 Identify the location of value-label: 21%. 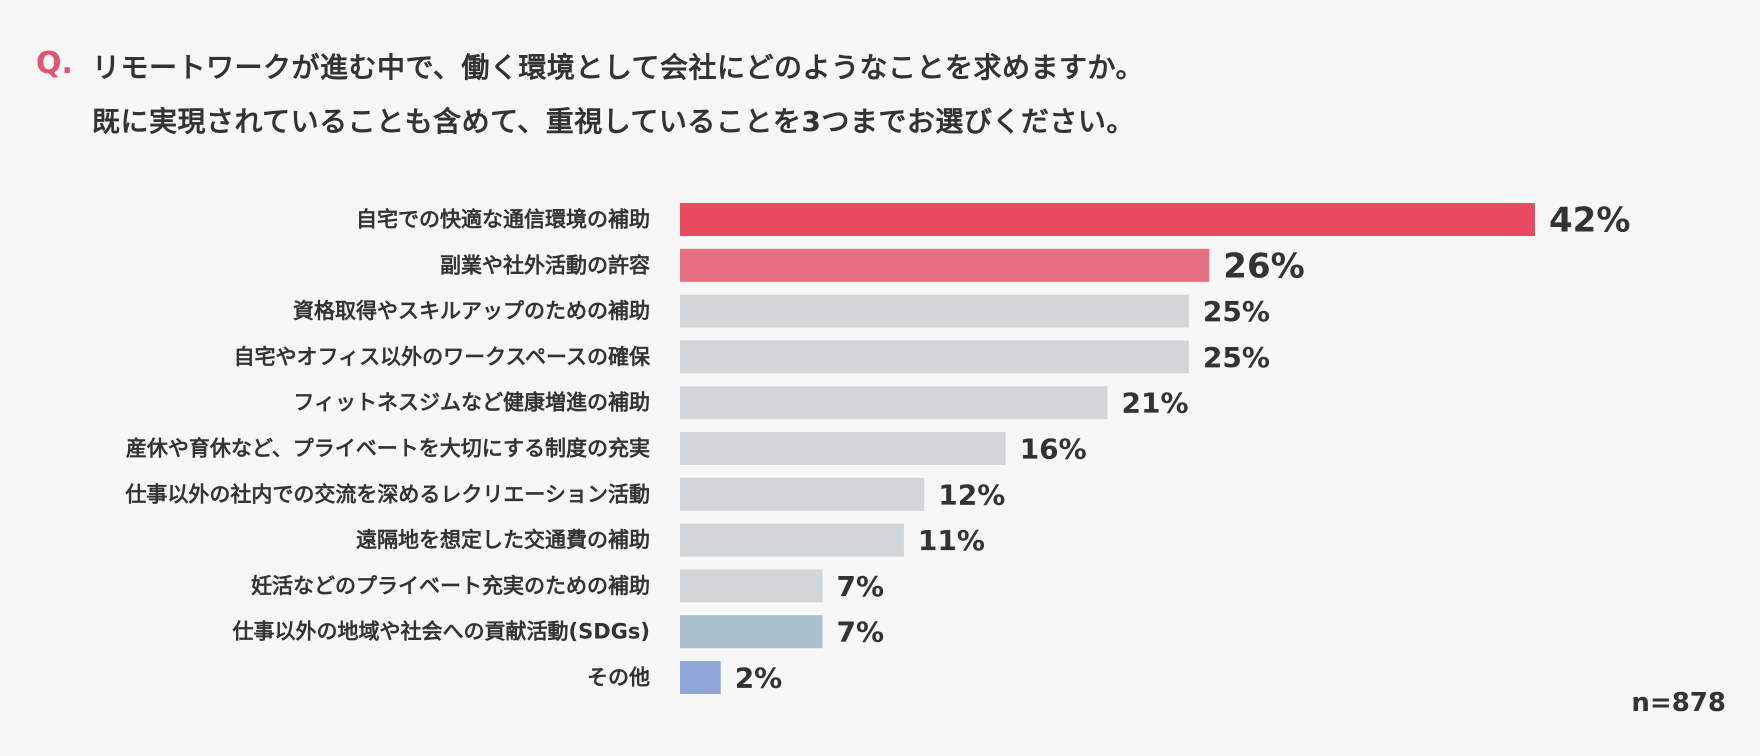
(1155, 403).